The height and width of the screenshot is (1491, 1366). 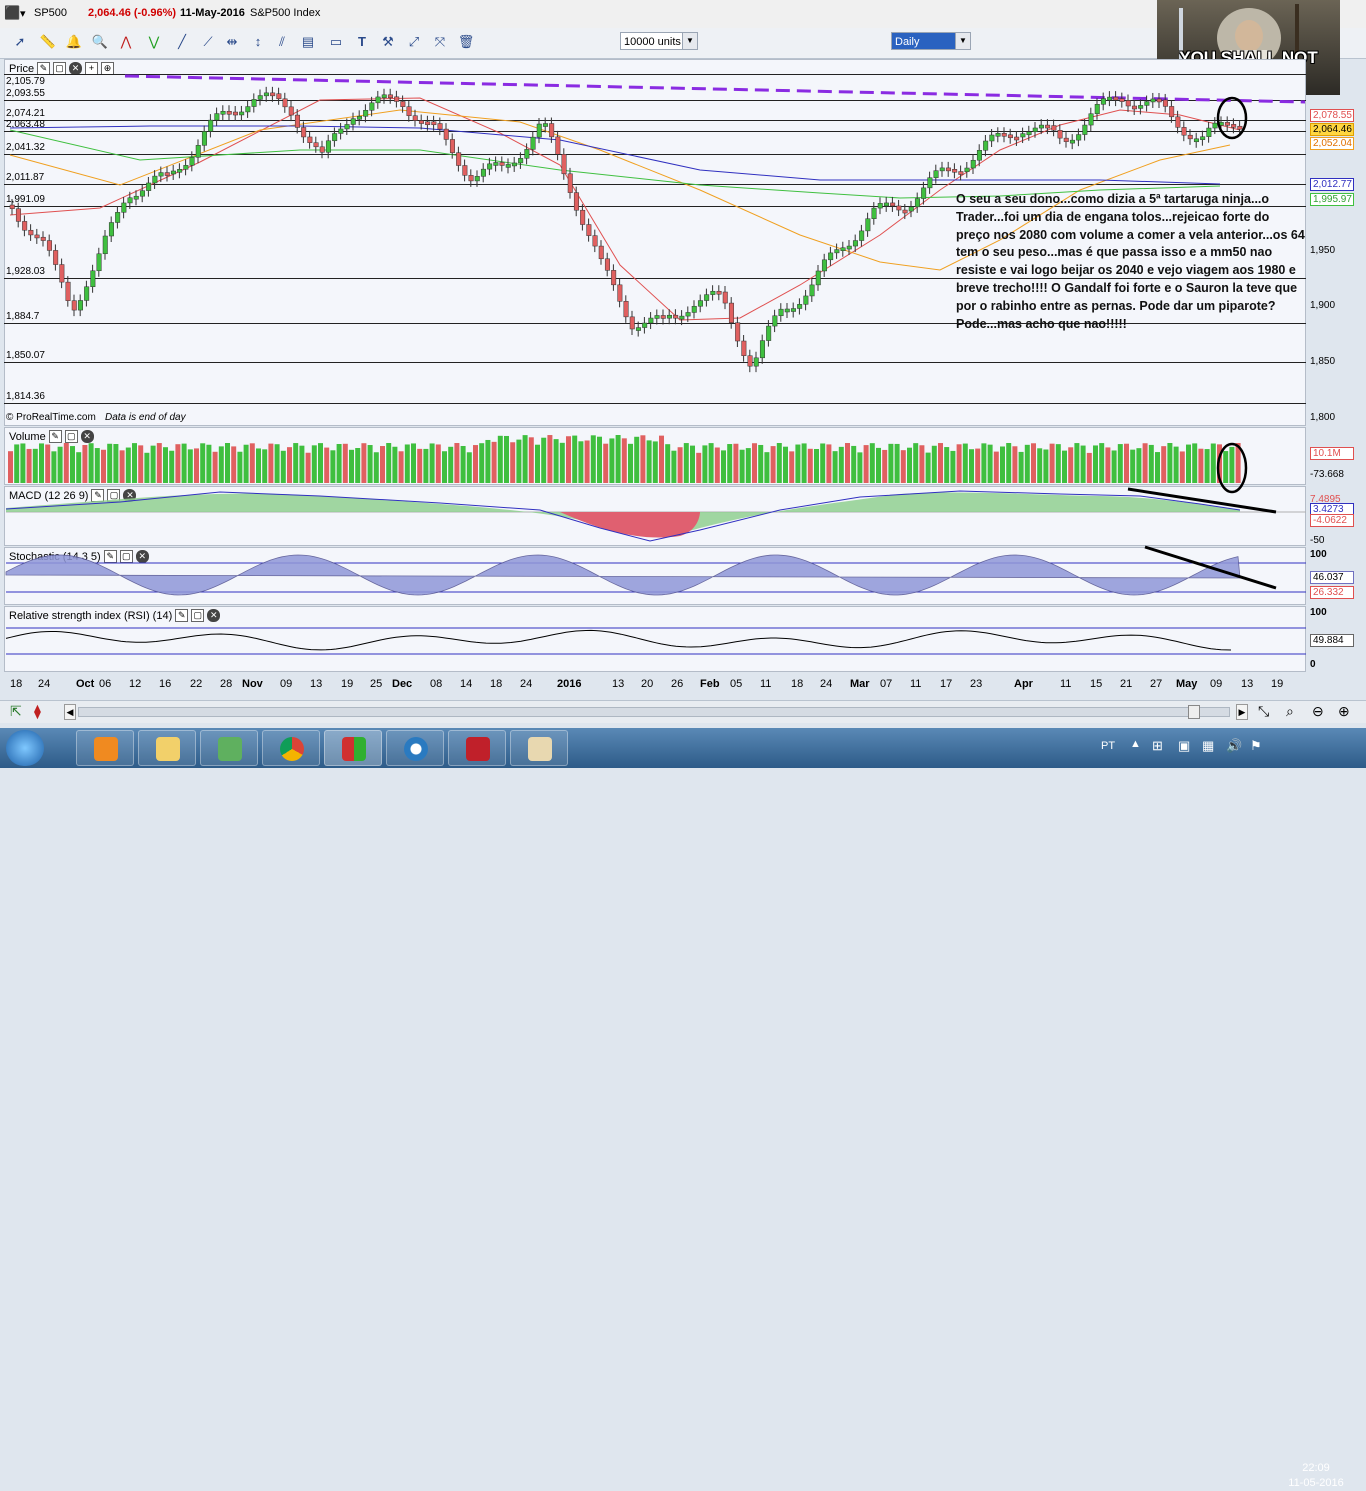 What do you see at coordinates (154, 41) in the screenshot?
I see `wave-icon: ⋁` at bounding box center [154, 41].